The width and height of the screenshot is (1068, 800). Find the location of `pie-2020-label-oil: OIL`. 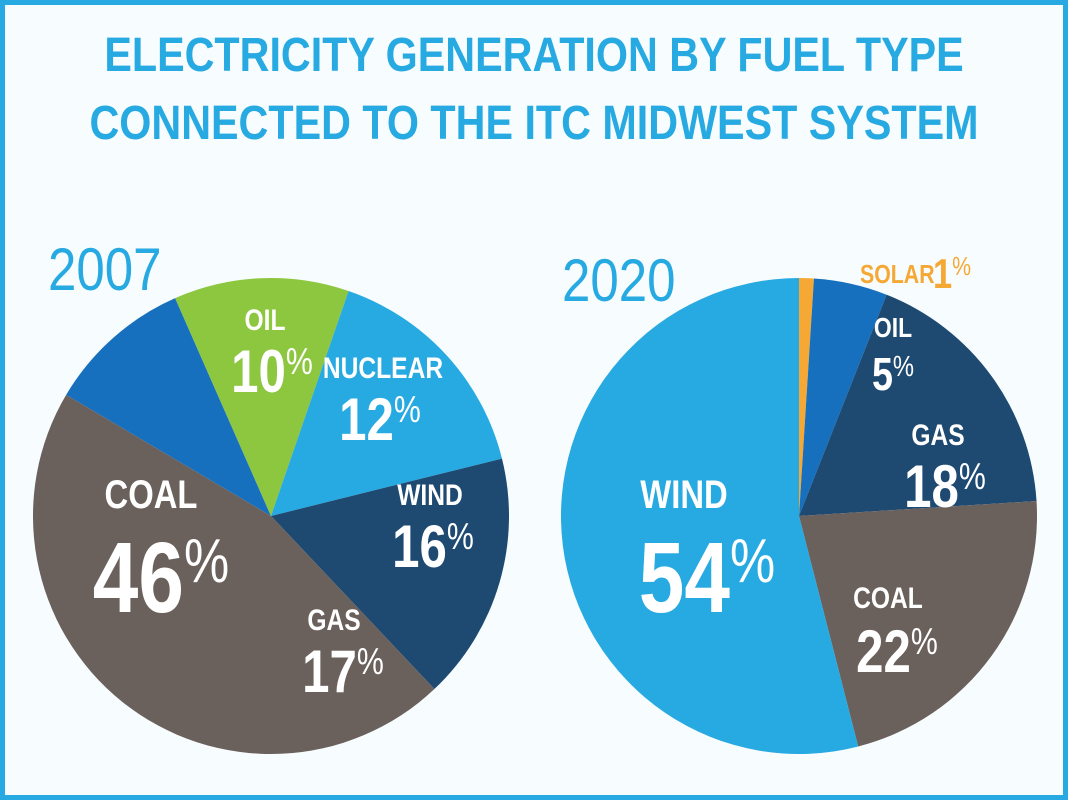

pie-2020-label-oil: OIL is located at coordinates (893, 328).